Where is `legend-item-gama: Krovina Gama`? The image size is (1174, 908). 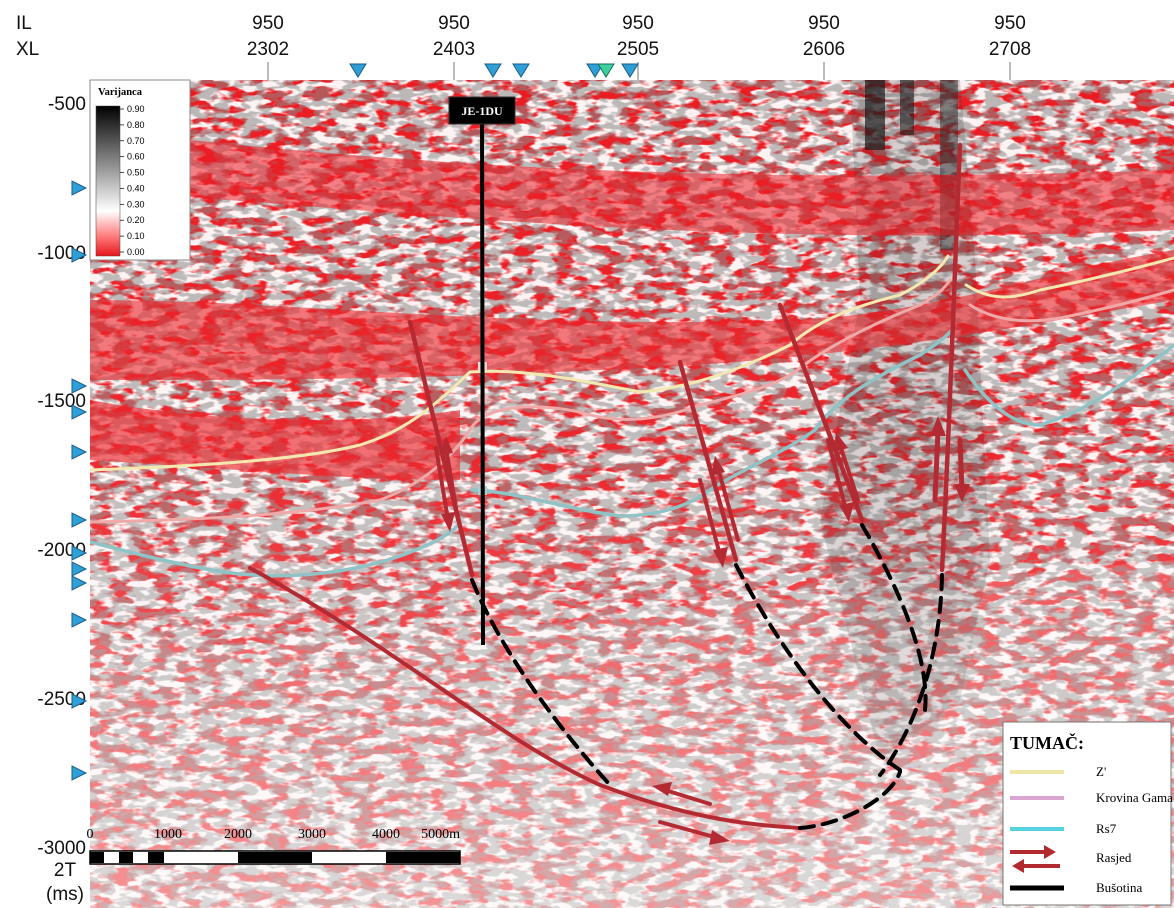
legend-item-gama: Krovina Gama is located at coordinates (1091, 797).